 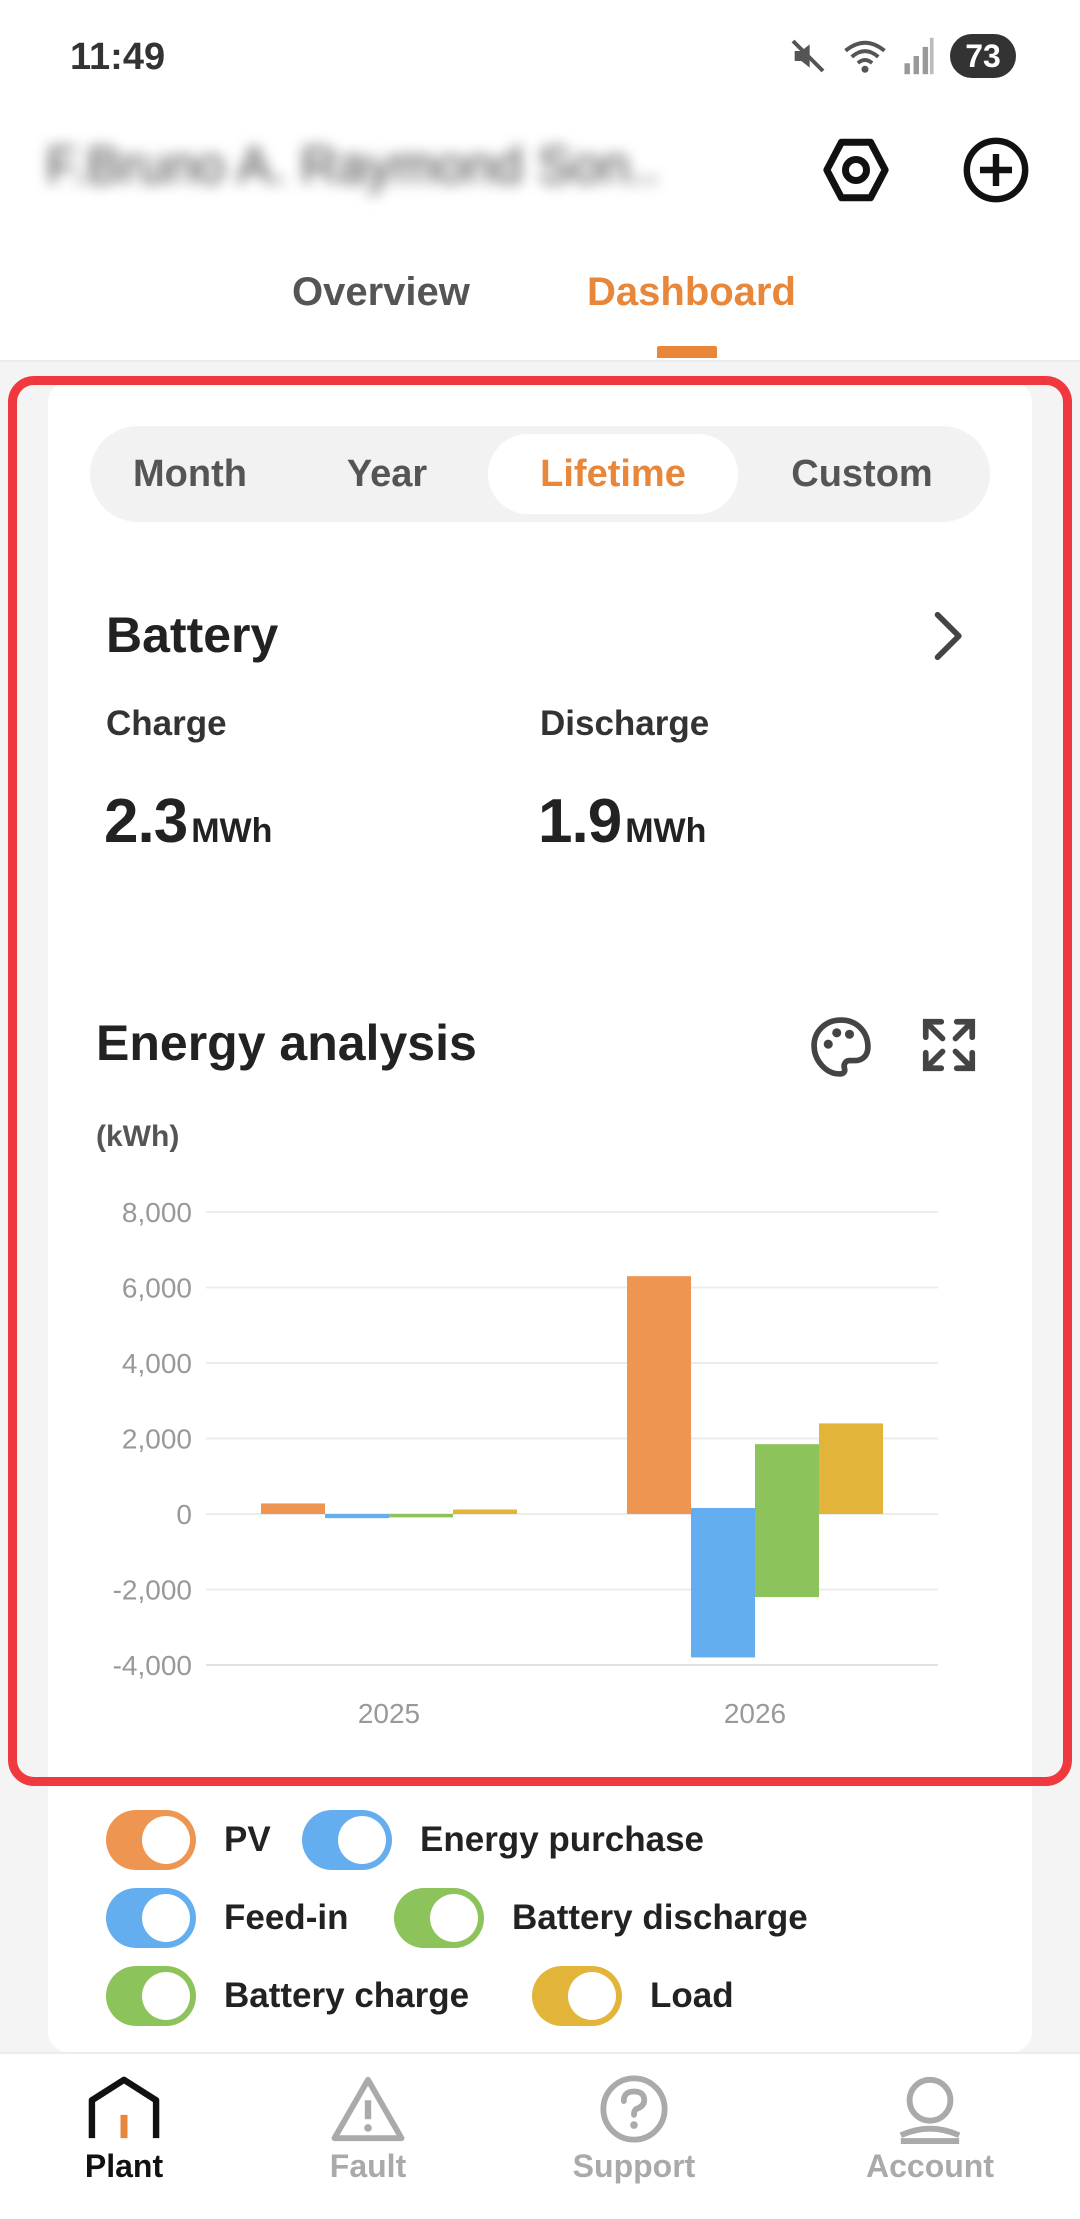 What do you see at coordinates (577, 1996) in the screenshot?
I see `toggle-load` at bounding box center [577, 1996].